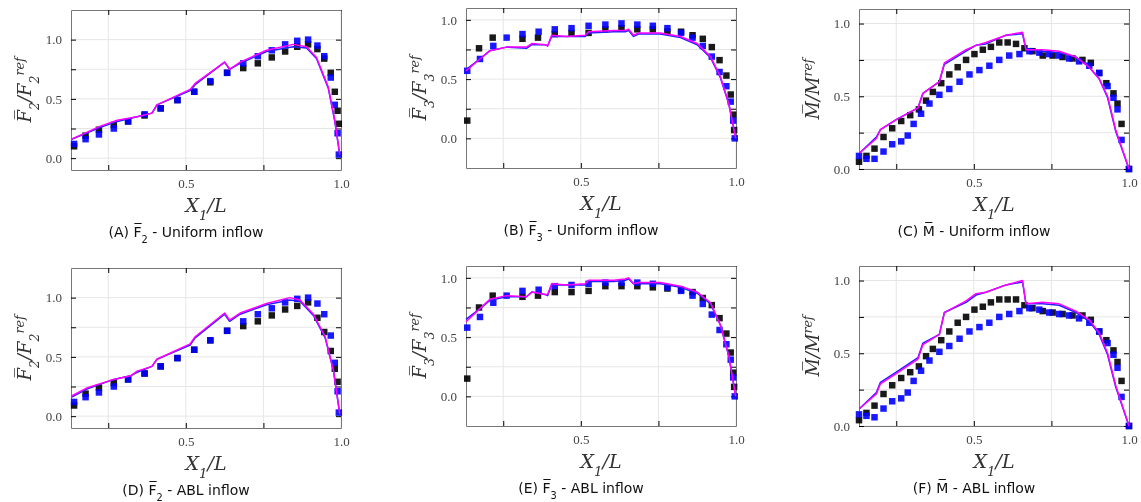 The image size is (1141, 502). Describe the element at coordinates (581, 490) in the screenshot. I see `text: (E) F̅$_{3}$ - ABL inflow` at that location.